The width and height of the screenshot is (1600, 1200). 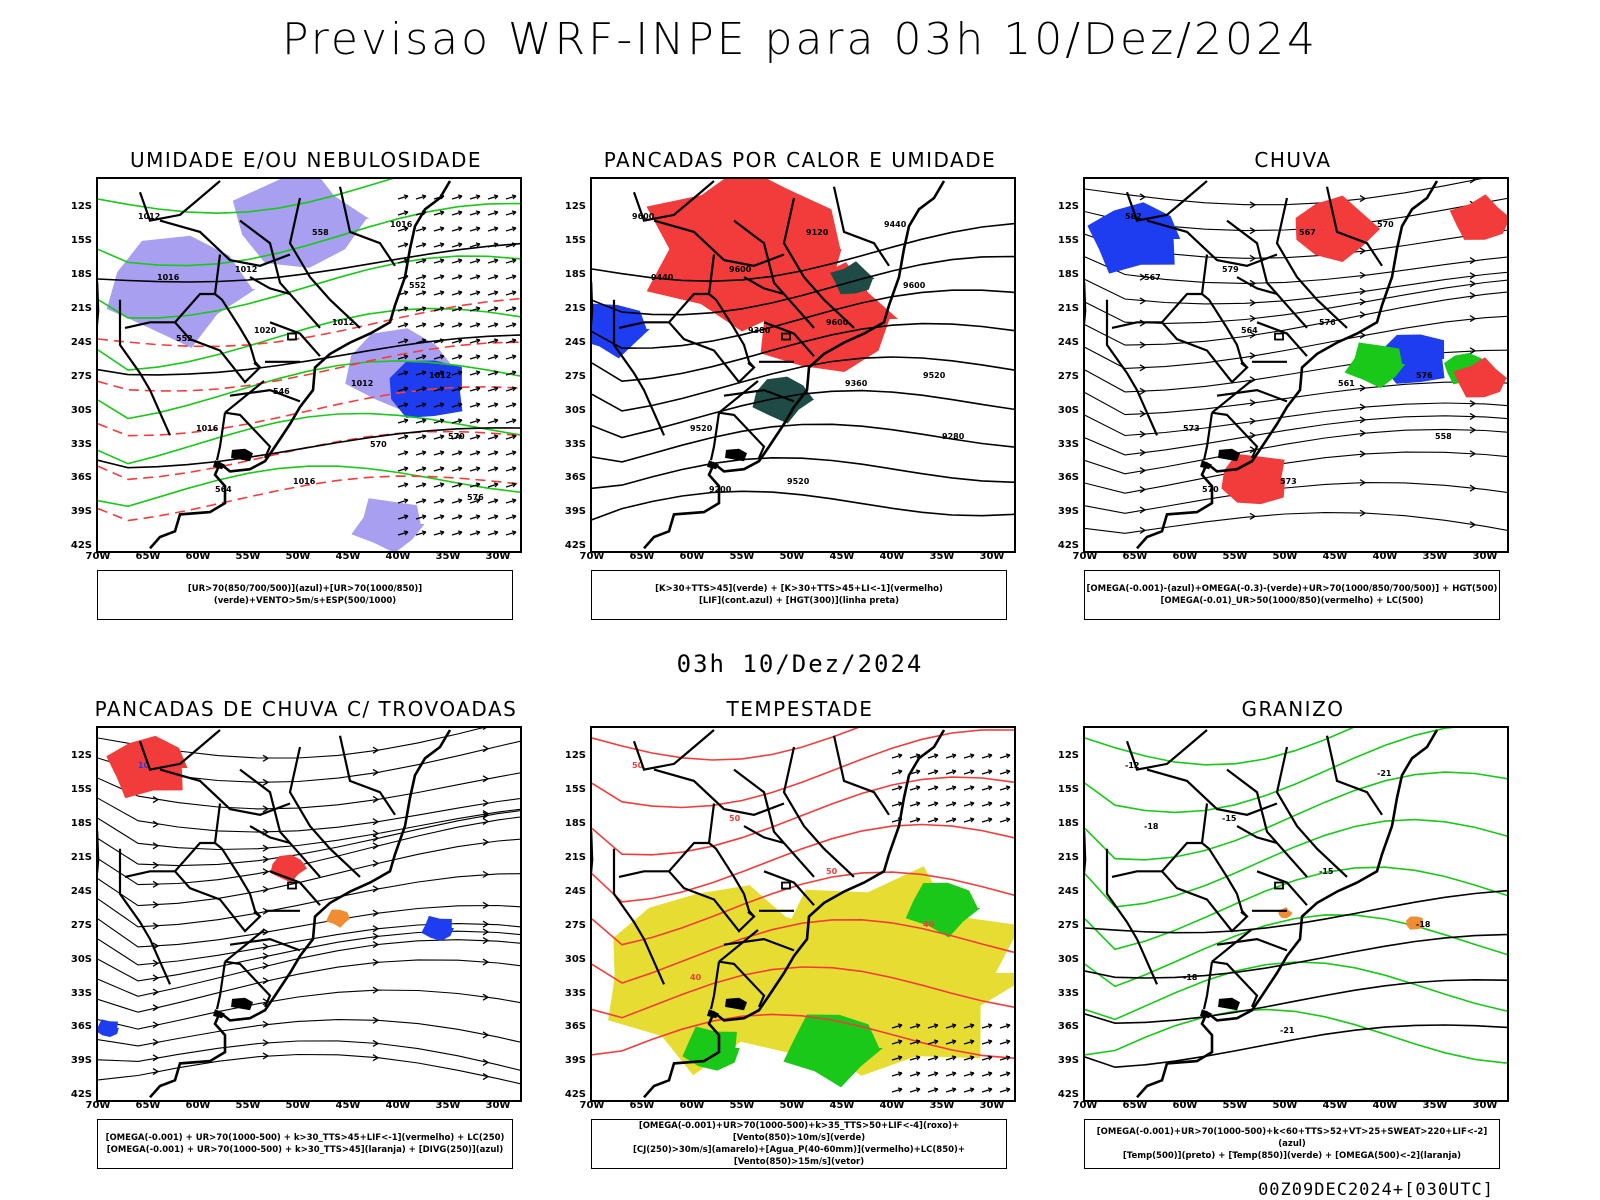 I want to click on contour-label: 576, so click(x=1327, y=322).